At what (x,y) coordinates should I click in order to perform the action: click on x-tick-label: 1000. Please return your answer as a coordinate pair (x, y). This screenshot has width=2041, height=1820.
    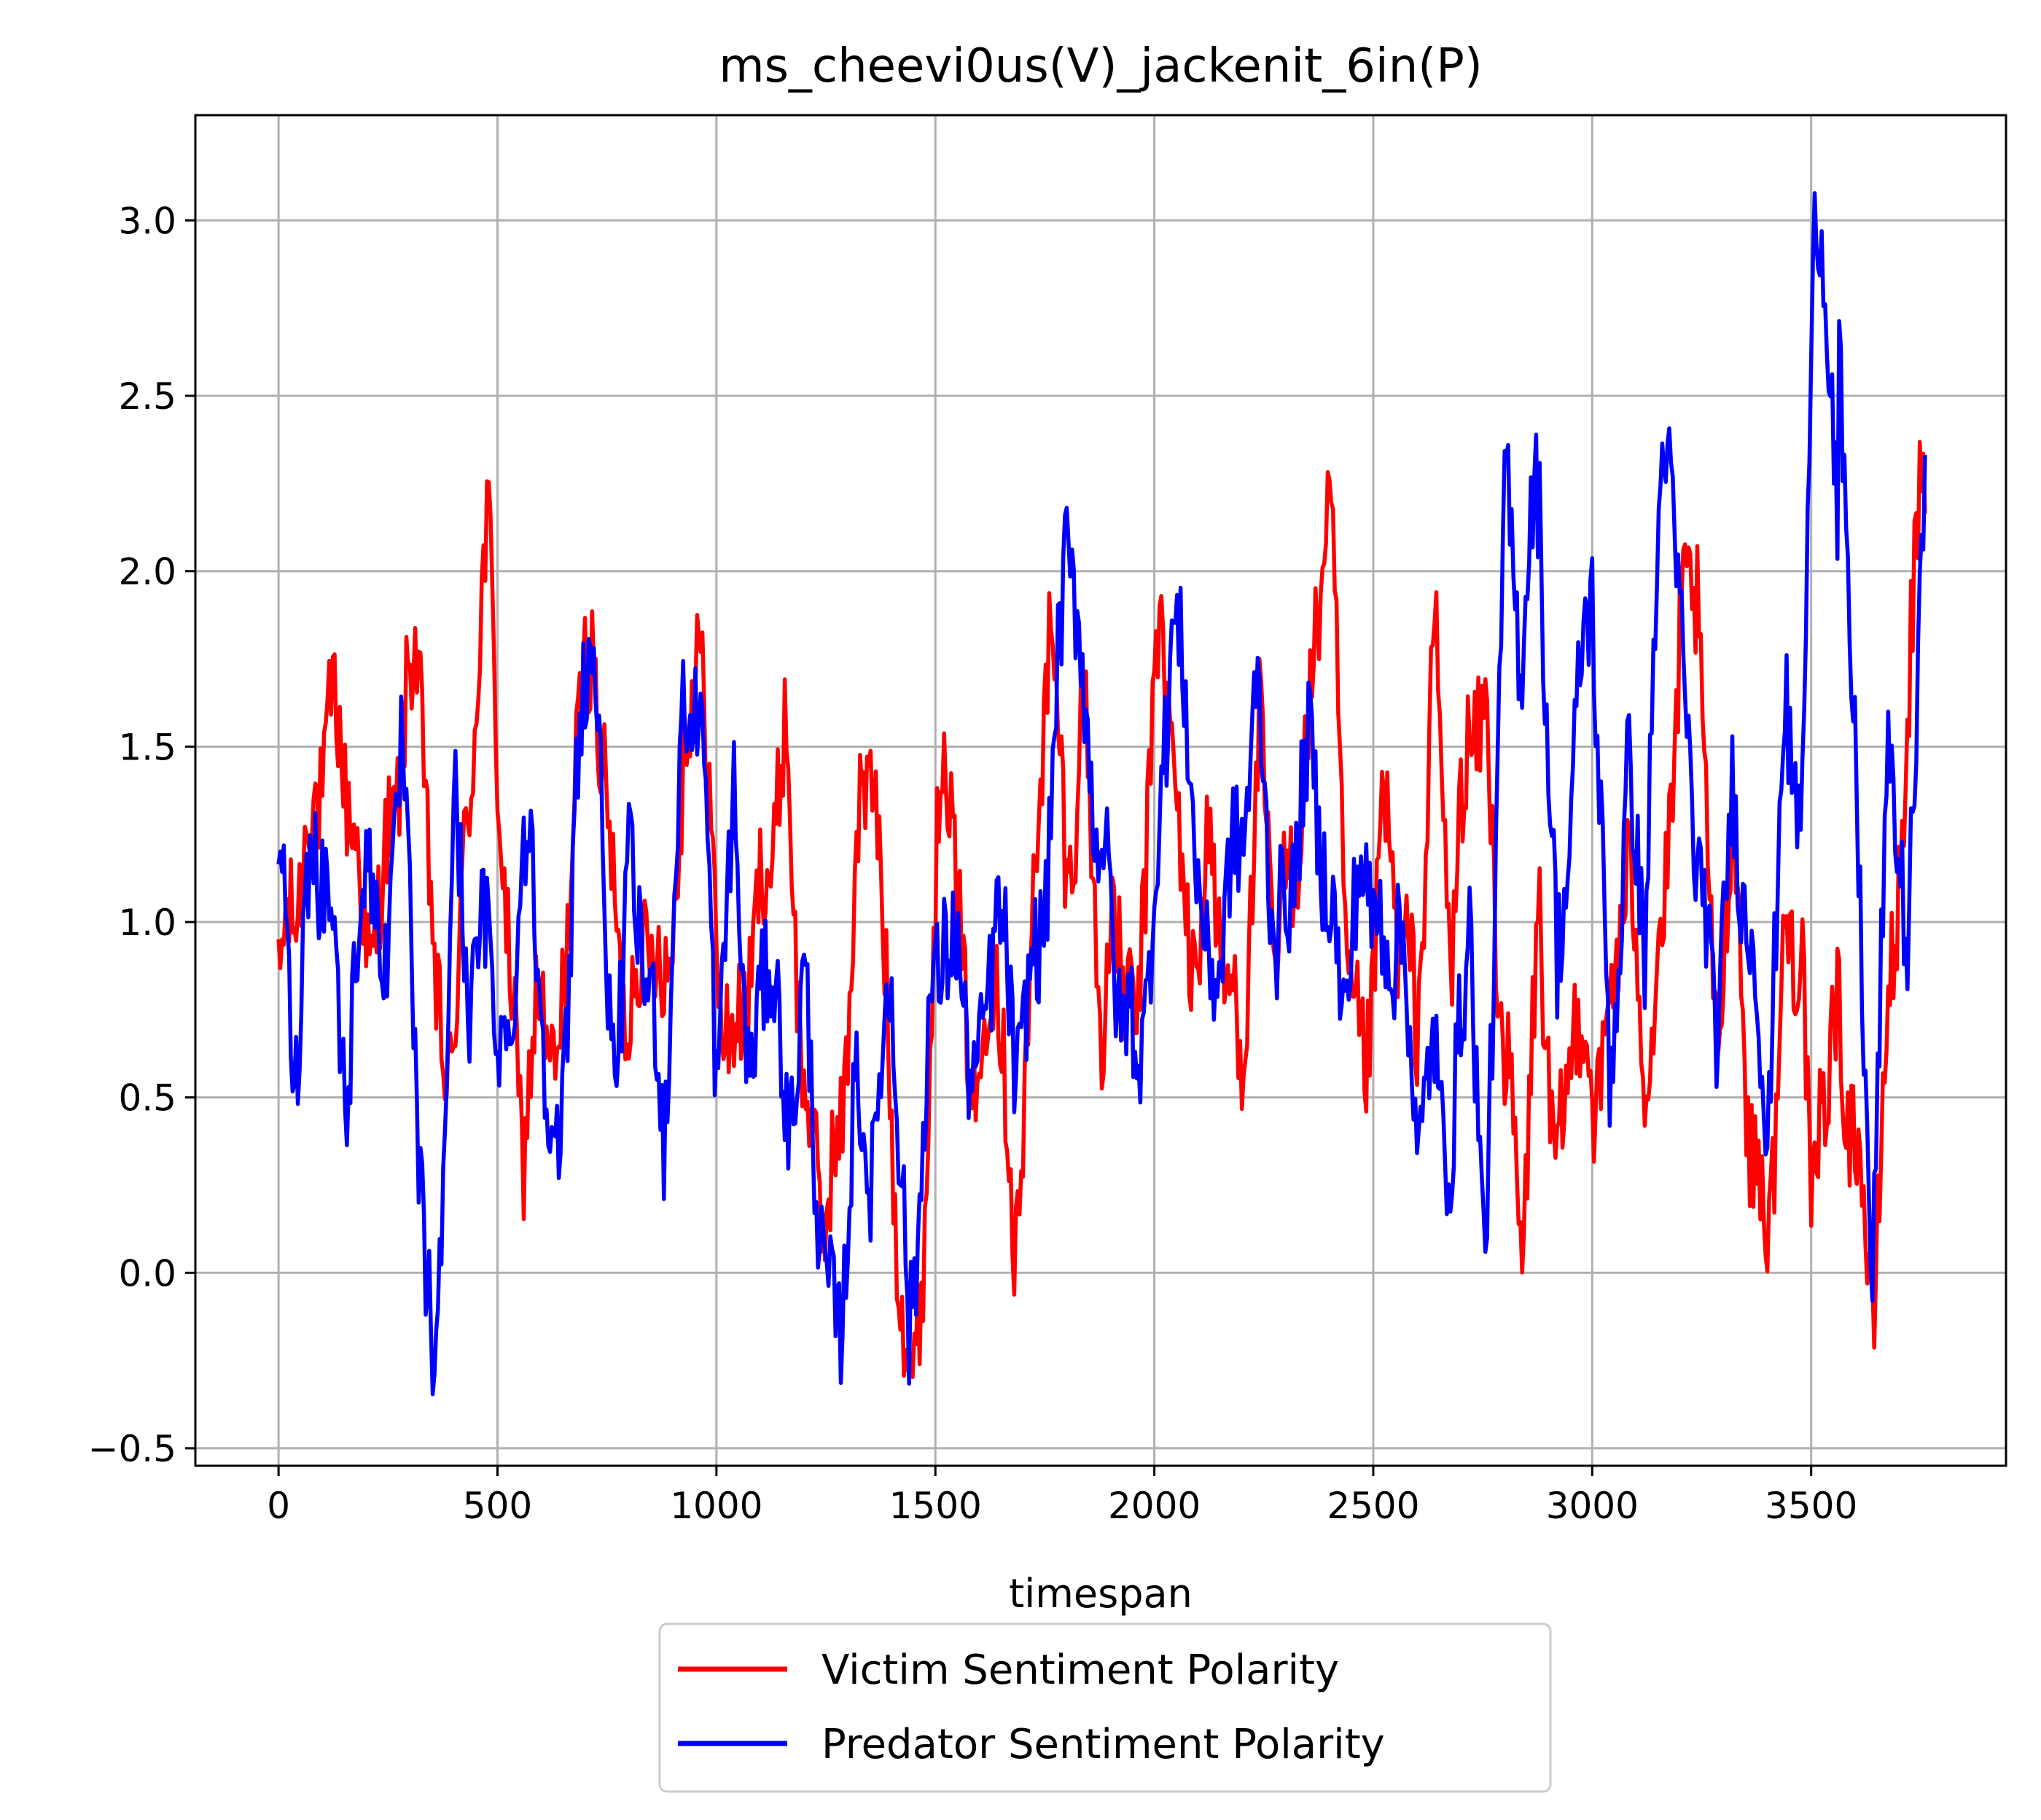
    Looking at the image, I should click on (716, 1506).